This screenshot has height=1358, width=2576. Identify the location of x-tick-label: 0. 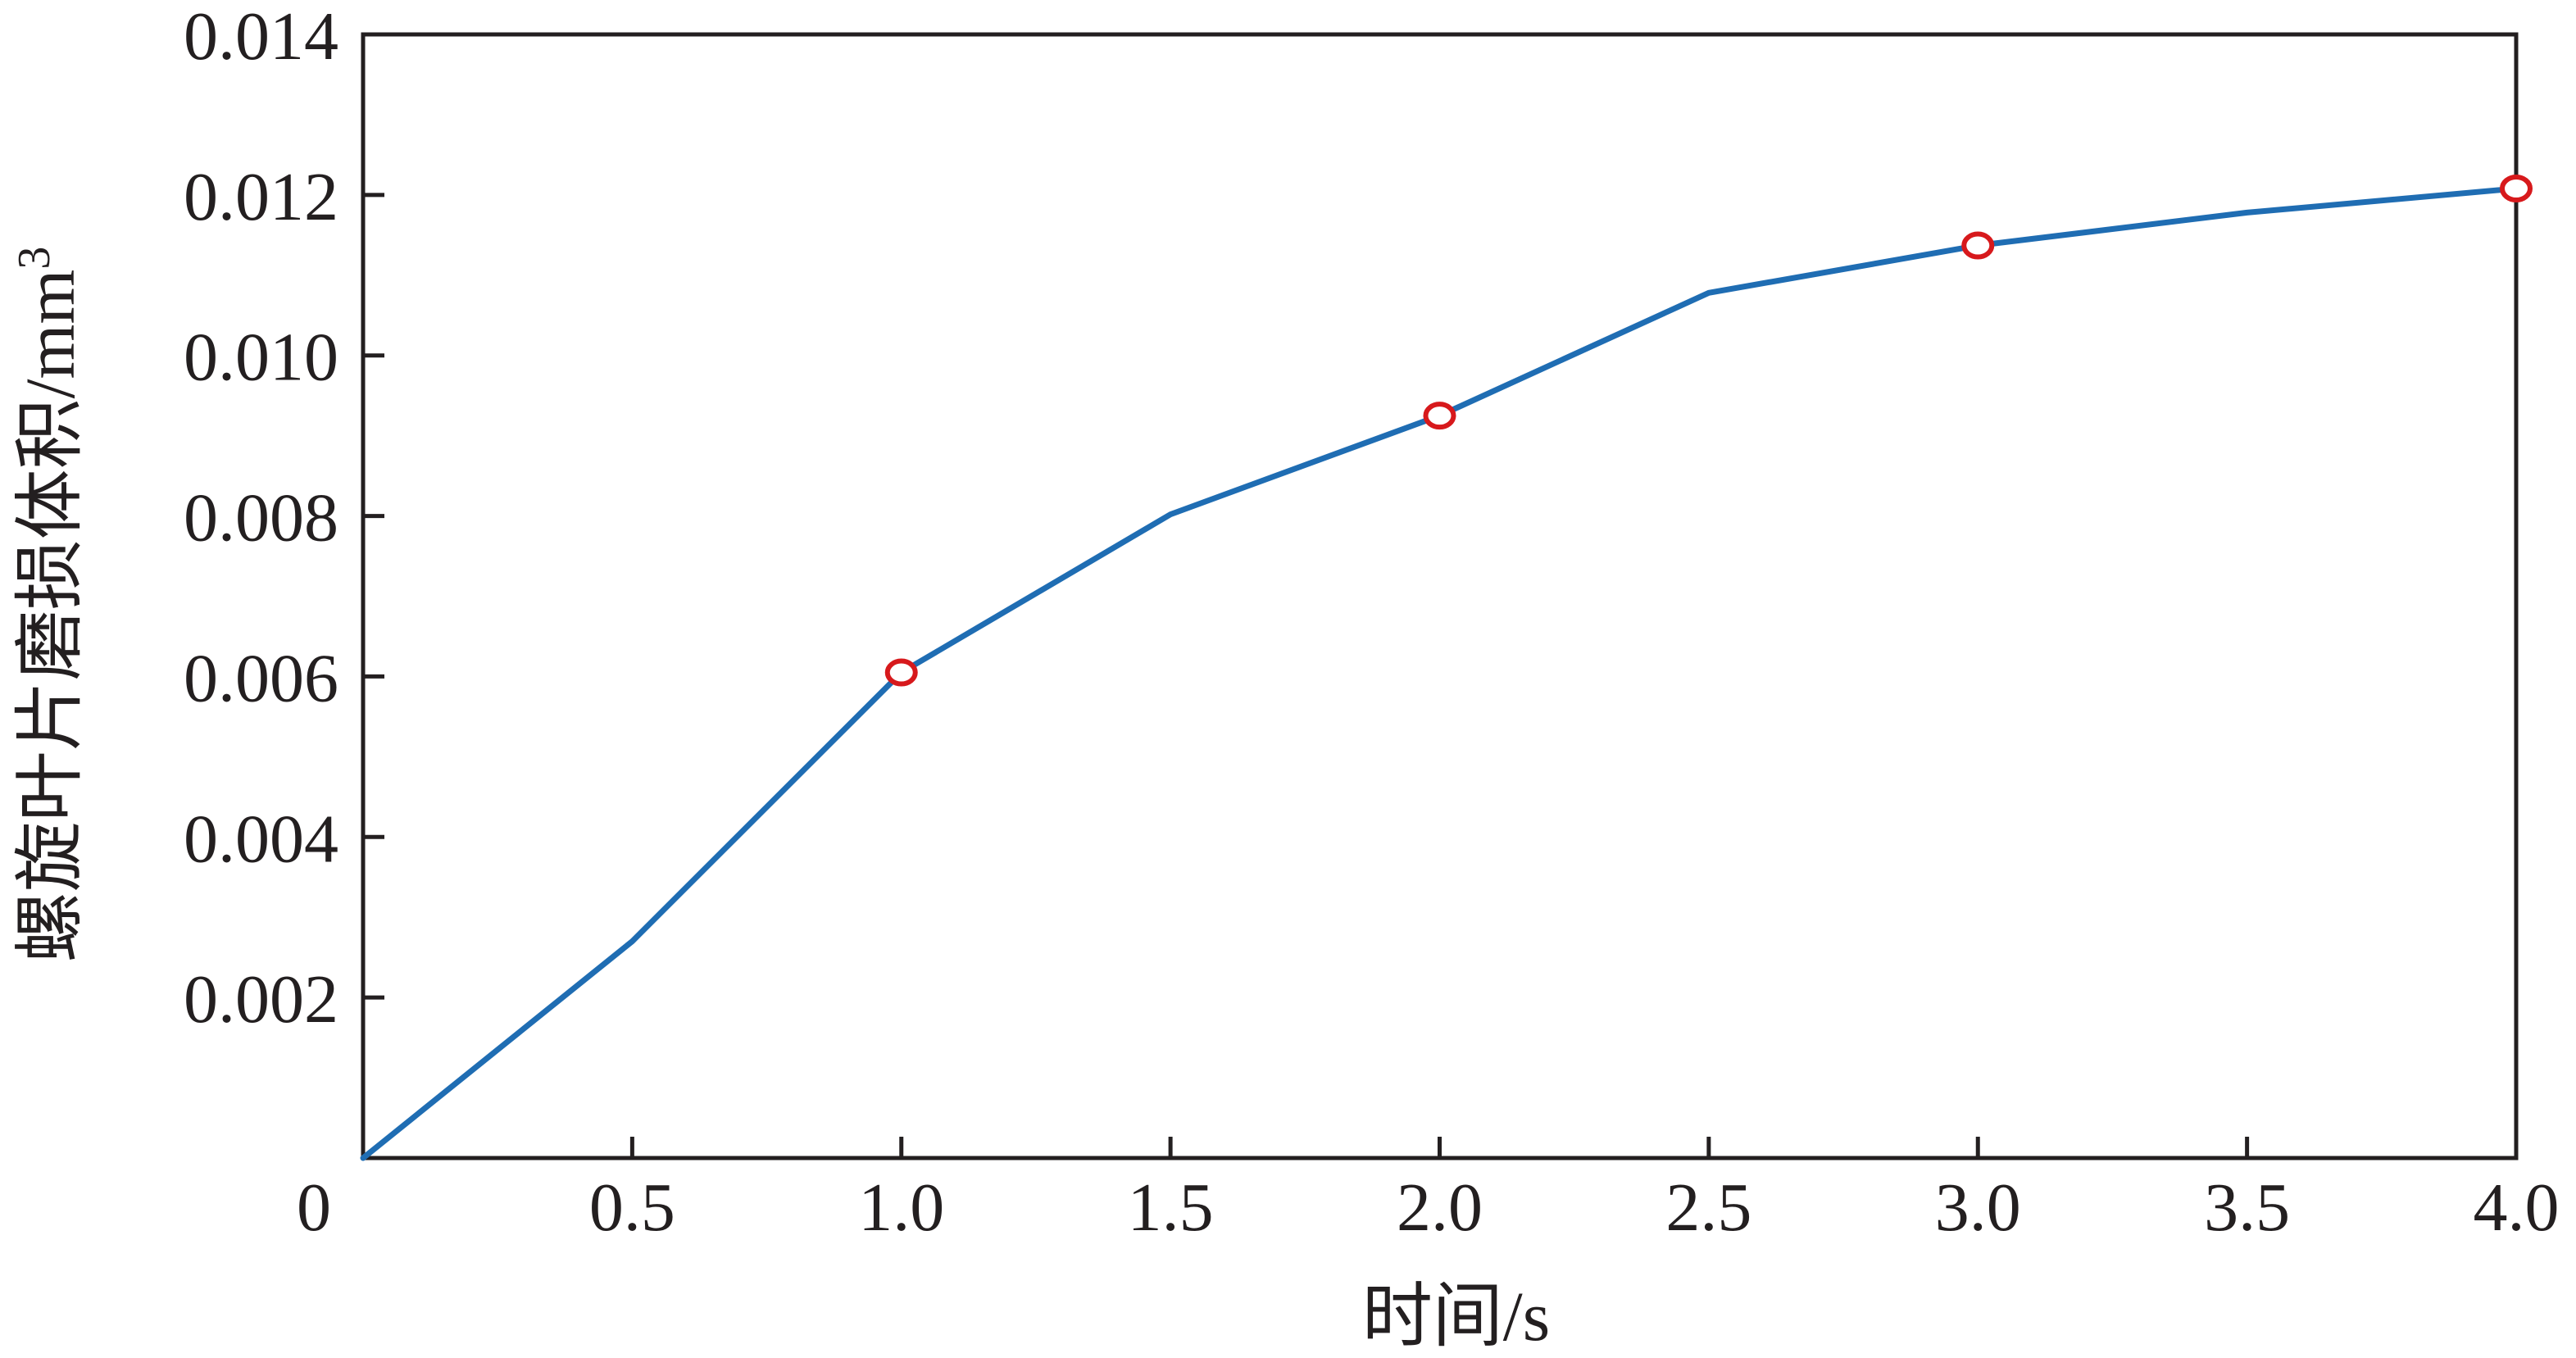
(314, 1208).